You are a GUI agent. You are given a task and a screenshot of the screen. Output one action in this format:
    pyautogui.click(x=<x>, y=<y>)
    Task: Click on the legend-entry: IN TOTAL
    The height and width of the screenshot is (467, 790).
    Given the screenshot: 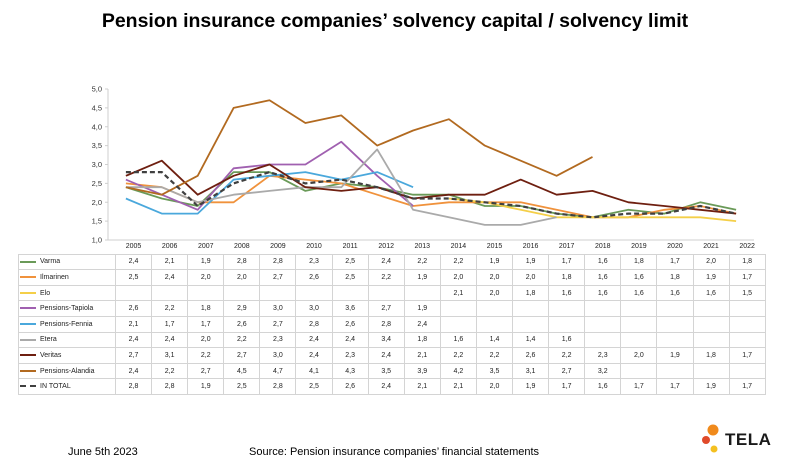 What is the action you would take?
    pyautogui.click(x=67, y=386)
    